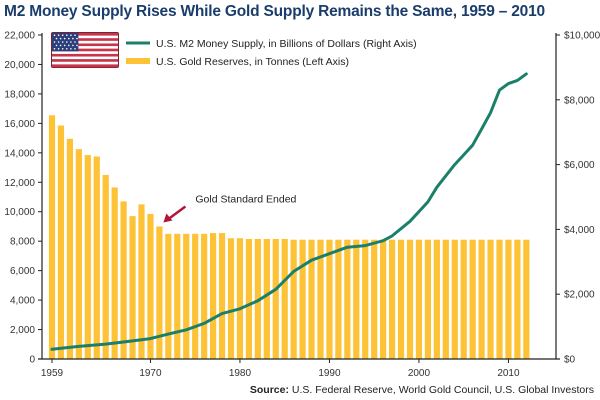 This screenshot has width=600, height=400. What do you see at coordinates (579, 230) in the screenshot?
I see `right-axis-tick-label: $4,000` at bounding box center [579, 230].